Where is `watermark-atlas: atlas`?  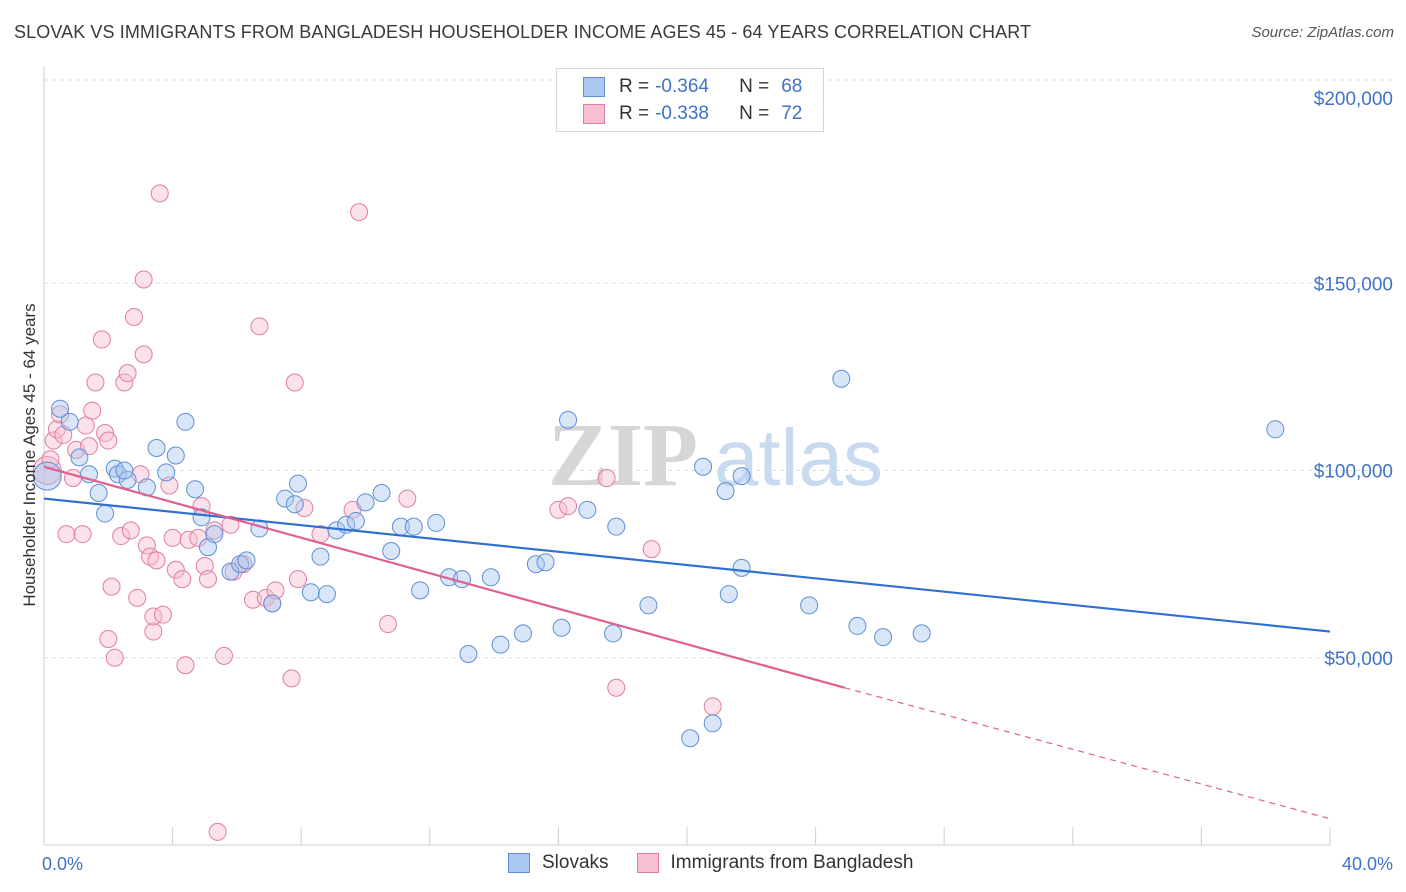
watermark-atlas: atlas is located at coordinates (798, 457).